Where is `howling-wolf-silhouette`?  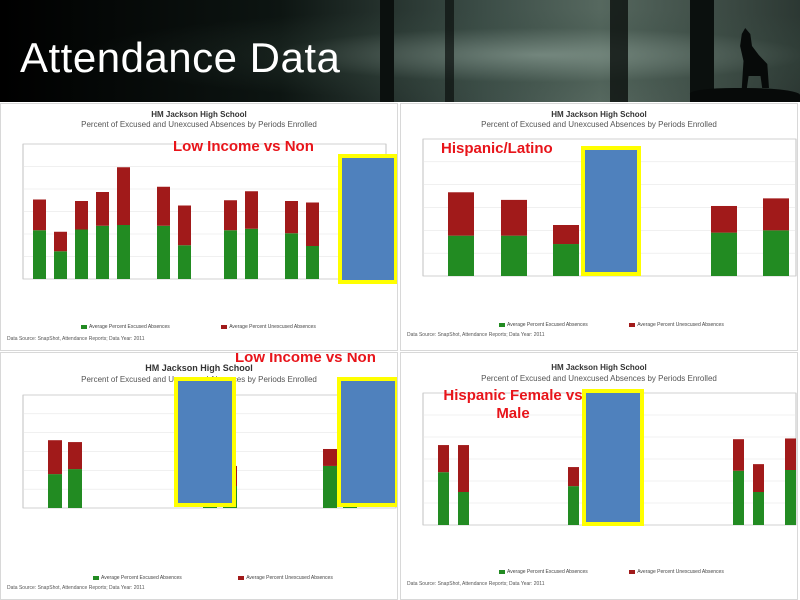 howling-wolf-silhouette is located at coordinates (754, 58).